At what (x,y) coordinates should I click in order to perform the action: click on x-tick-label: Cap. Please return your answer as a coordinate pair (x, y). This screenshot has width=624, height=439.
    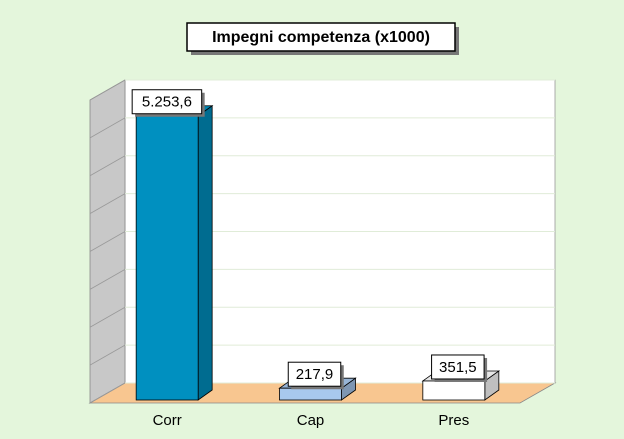
    Looking at the image, I should click on (311, 420).